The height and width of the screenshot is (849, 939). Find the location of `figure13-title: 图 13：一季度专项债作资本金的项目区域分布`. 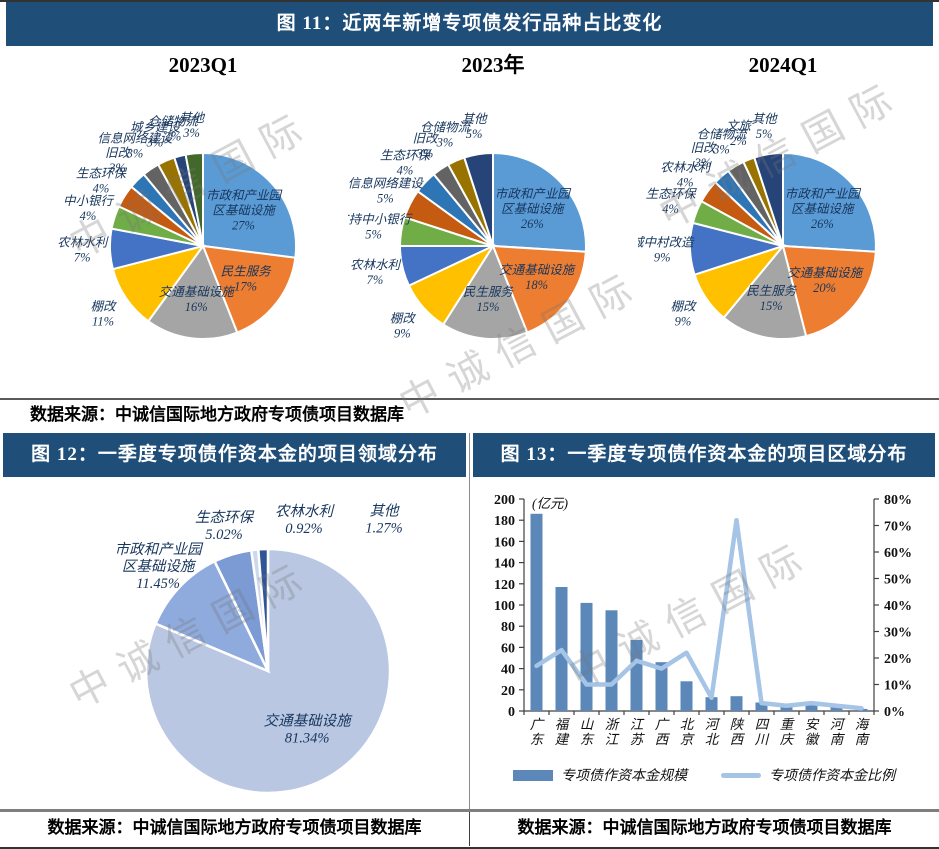

figure13-title: 图 13：一季度专项债作资本金的项目区域分布 is located at coordinates (704, 454).